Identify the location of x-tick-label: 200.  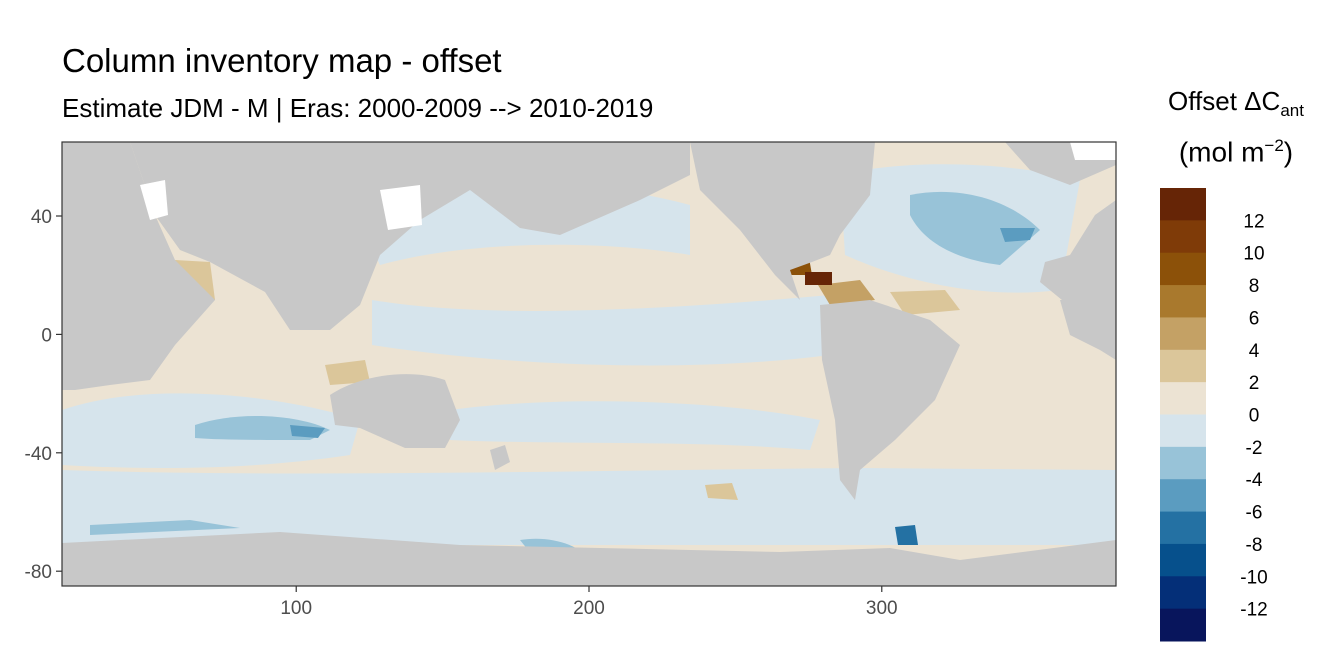
(589, 608).